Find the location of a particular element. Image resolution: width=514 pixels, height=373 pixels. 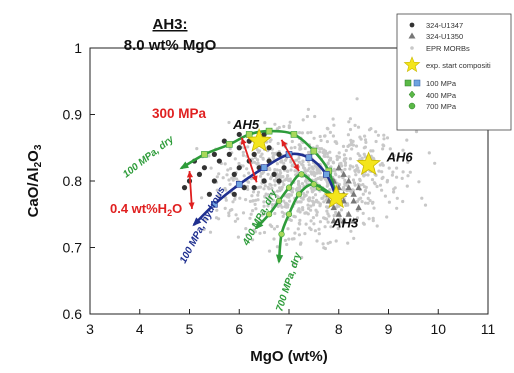

chart-title: AH3: is located at coordinates (169, 24).